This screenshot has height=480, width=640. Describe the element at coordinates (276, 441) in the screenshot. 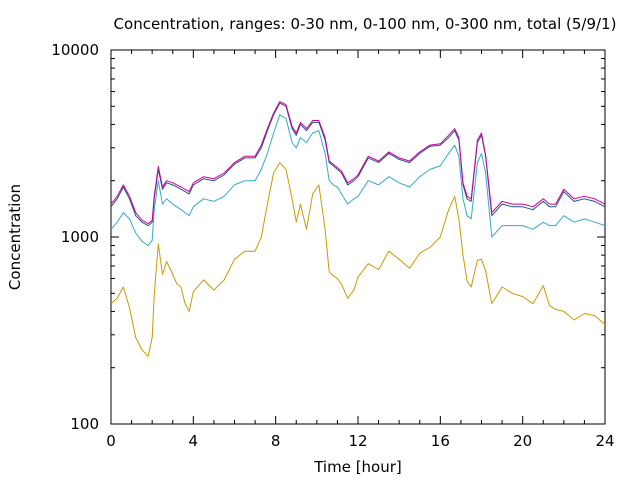

I see `x-tick-label: 8` at that location.